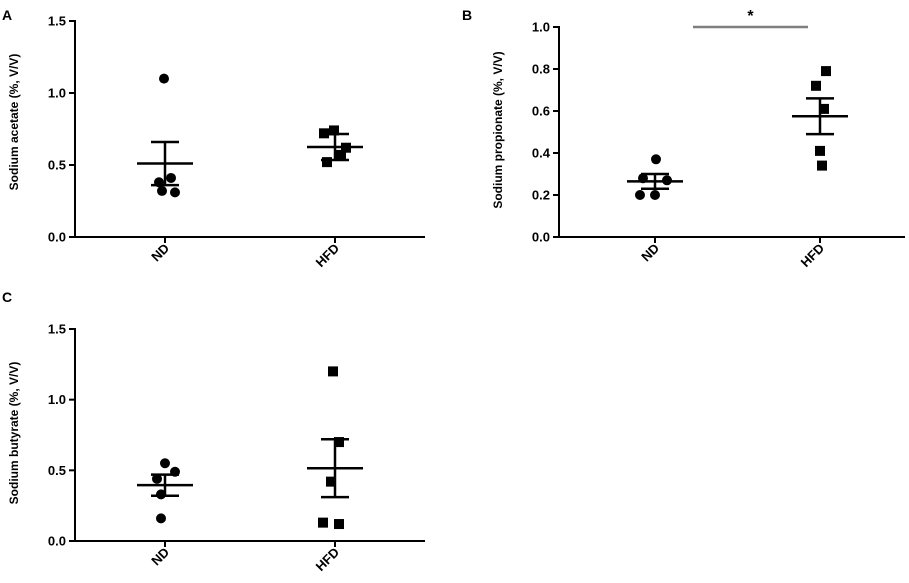 This screenshot has height=583, width=909. Describe the element at coordinates (14, 433) in the screenshot. I see `panel-c-y-axis-label: Sodium butyrate (%, V/V)` at that location.